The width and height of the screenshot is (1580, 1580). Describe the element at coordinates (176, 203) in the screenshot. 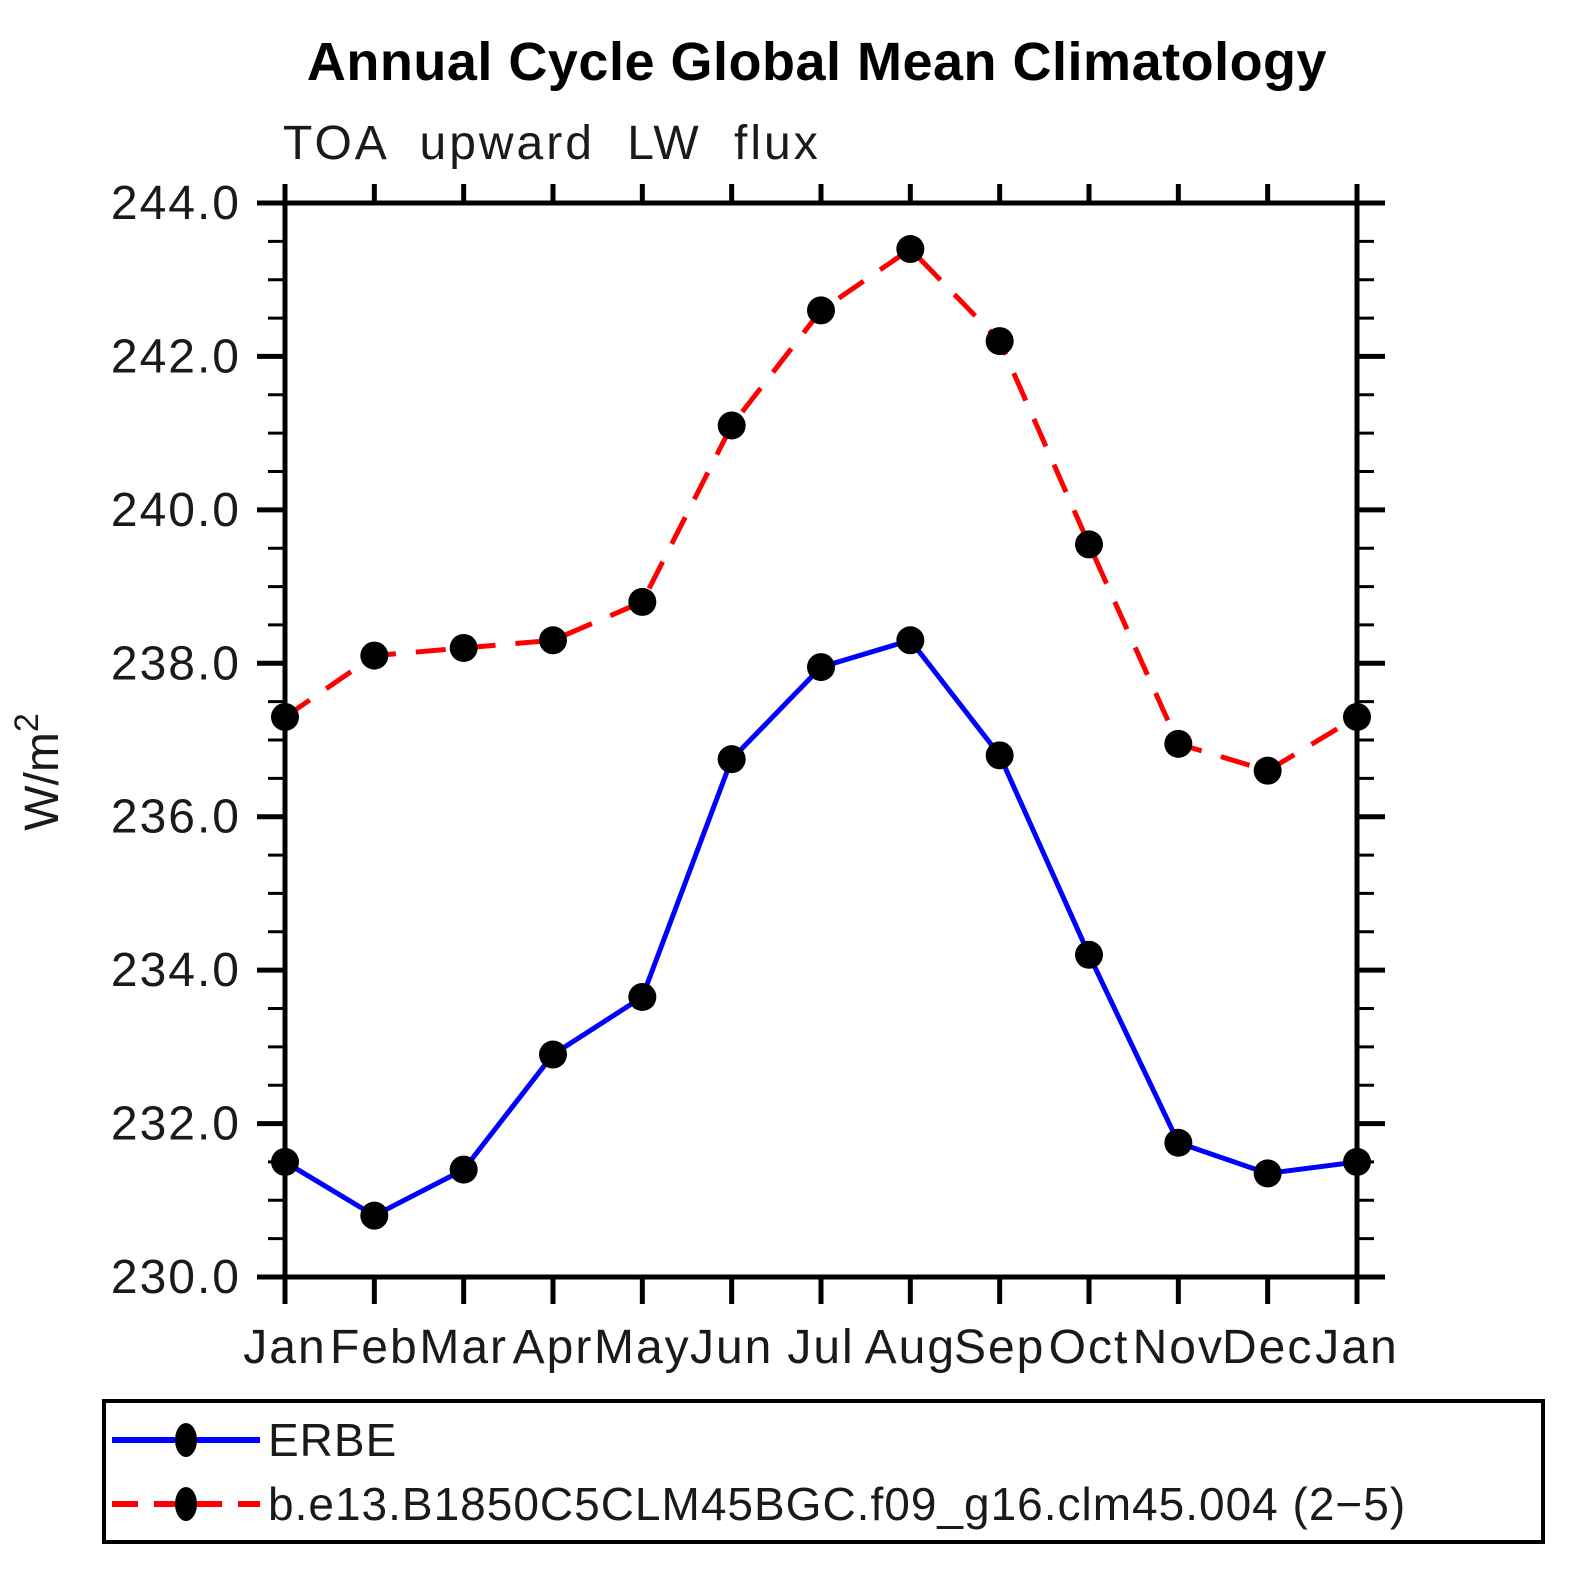

I see `y-axis-tick-label: 244.0` at that location.